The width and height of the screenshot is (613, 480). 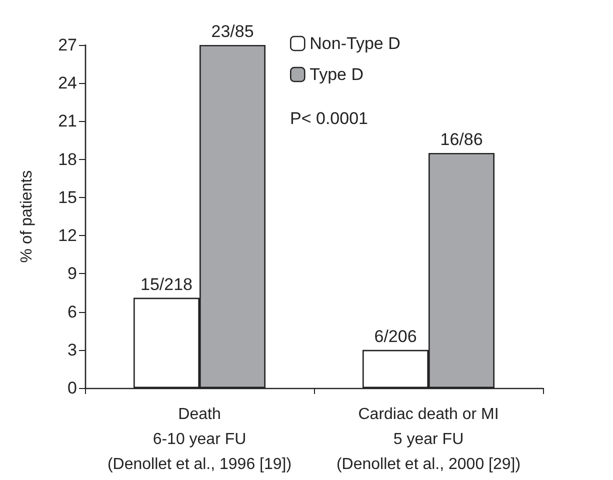 What do you see at coordinates (329, 118) in the screenshot?
I see `annotation: P< 0.0001` at bounding box center [329, 118].